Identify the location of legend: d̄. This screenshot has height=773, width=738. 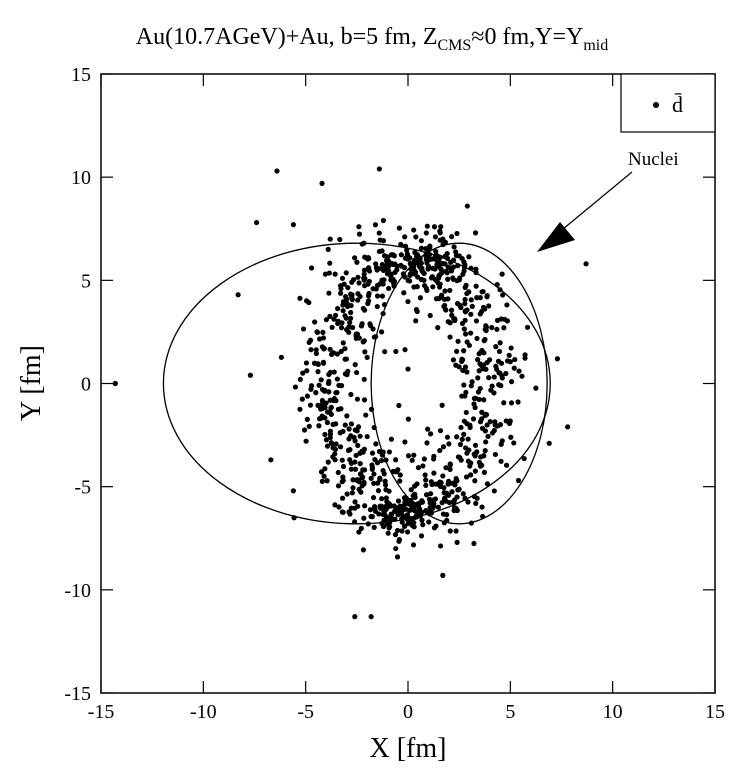
(668, 103).